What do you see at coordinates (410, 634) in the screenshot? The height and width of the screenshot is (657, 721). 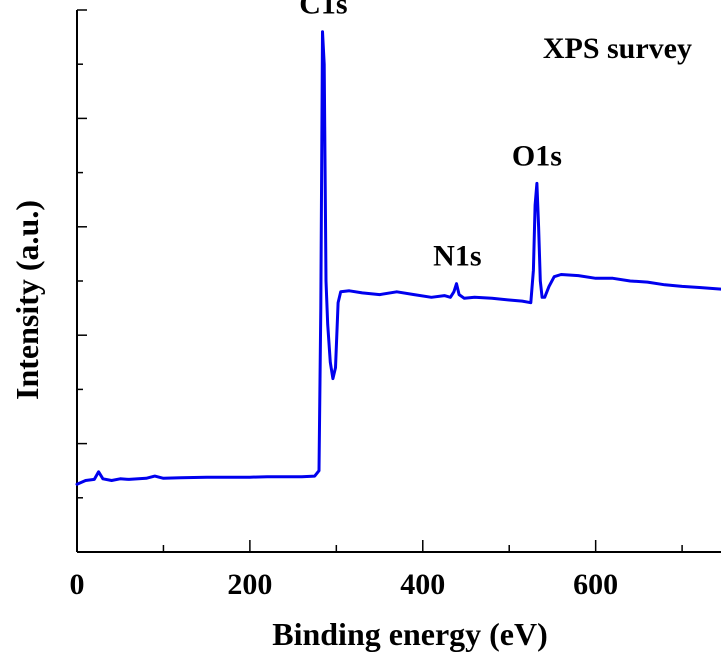 I see `x-axis-title: Binding energy (eV)` at bounding box center [410, 634].